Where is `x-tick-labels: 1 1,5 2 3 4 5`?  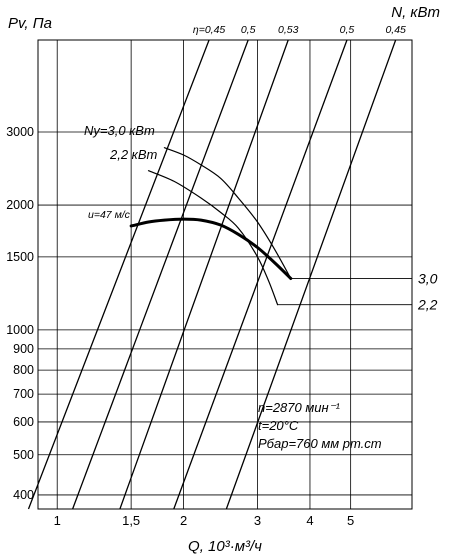
x-tick-labels: 1 1,5 2 3 4 5 is located at coordinates (204, 520).